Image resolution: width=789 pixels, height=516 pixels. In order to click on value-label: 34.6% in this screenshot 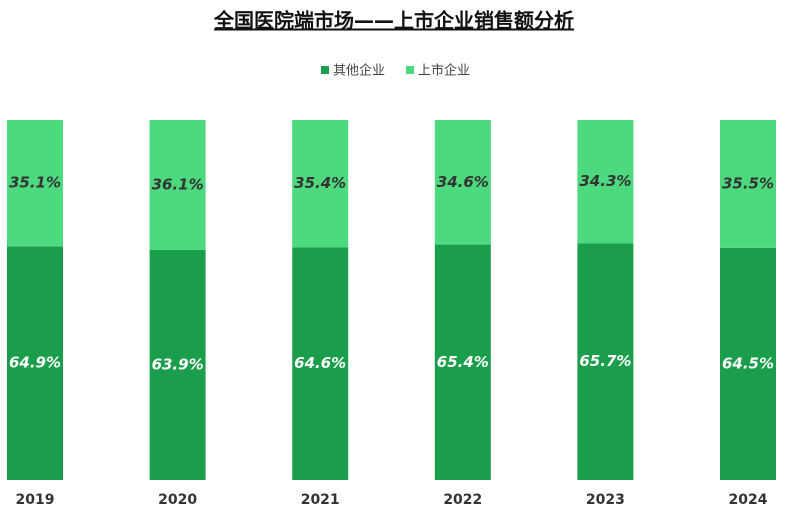, I will do `click(463, 182)`.